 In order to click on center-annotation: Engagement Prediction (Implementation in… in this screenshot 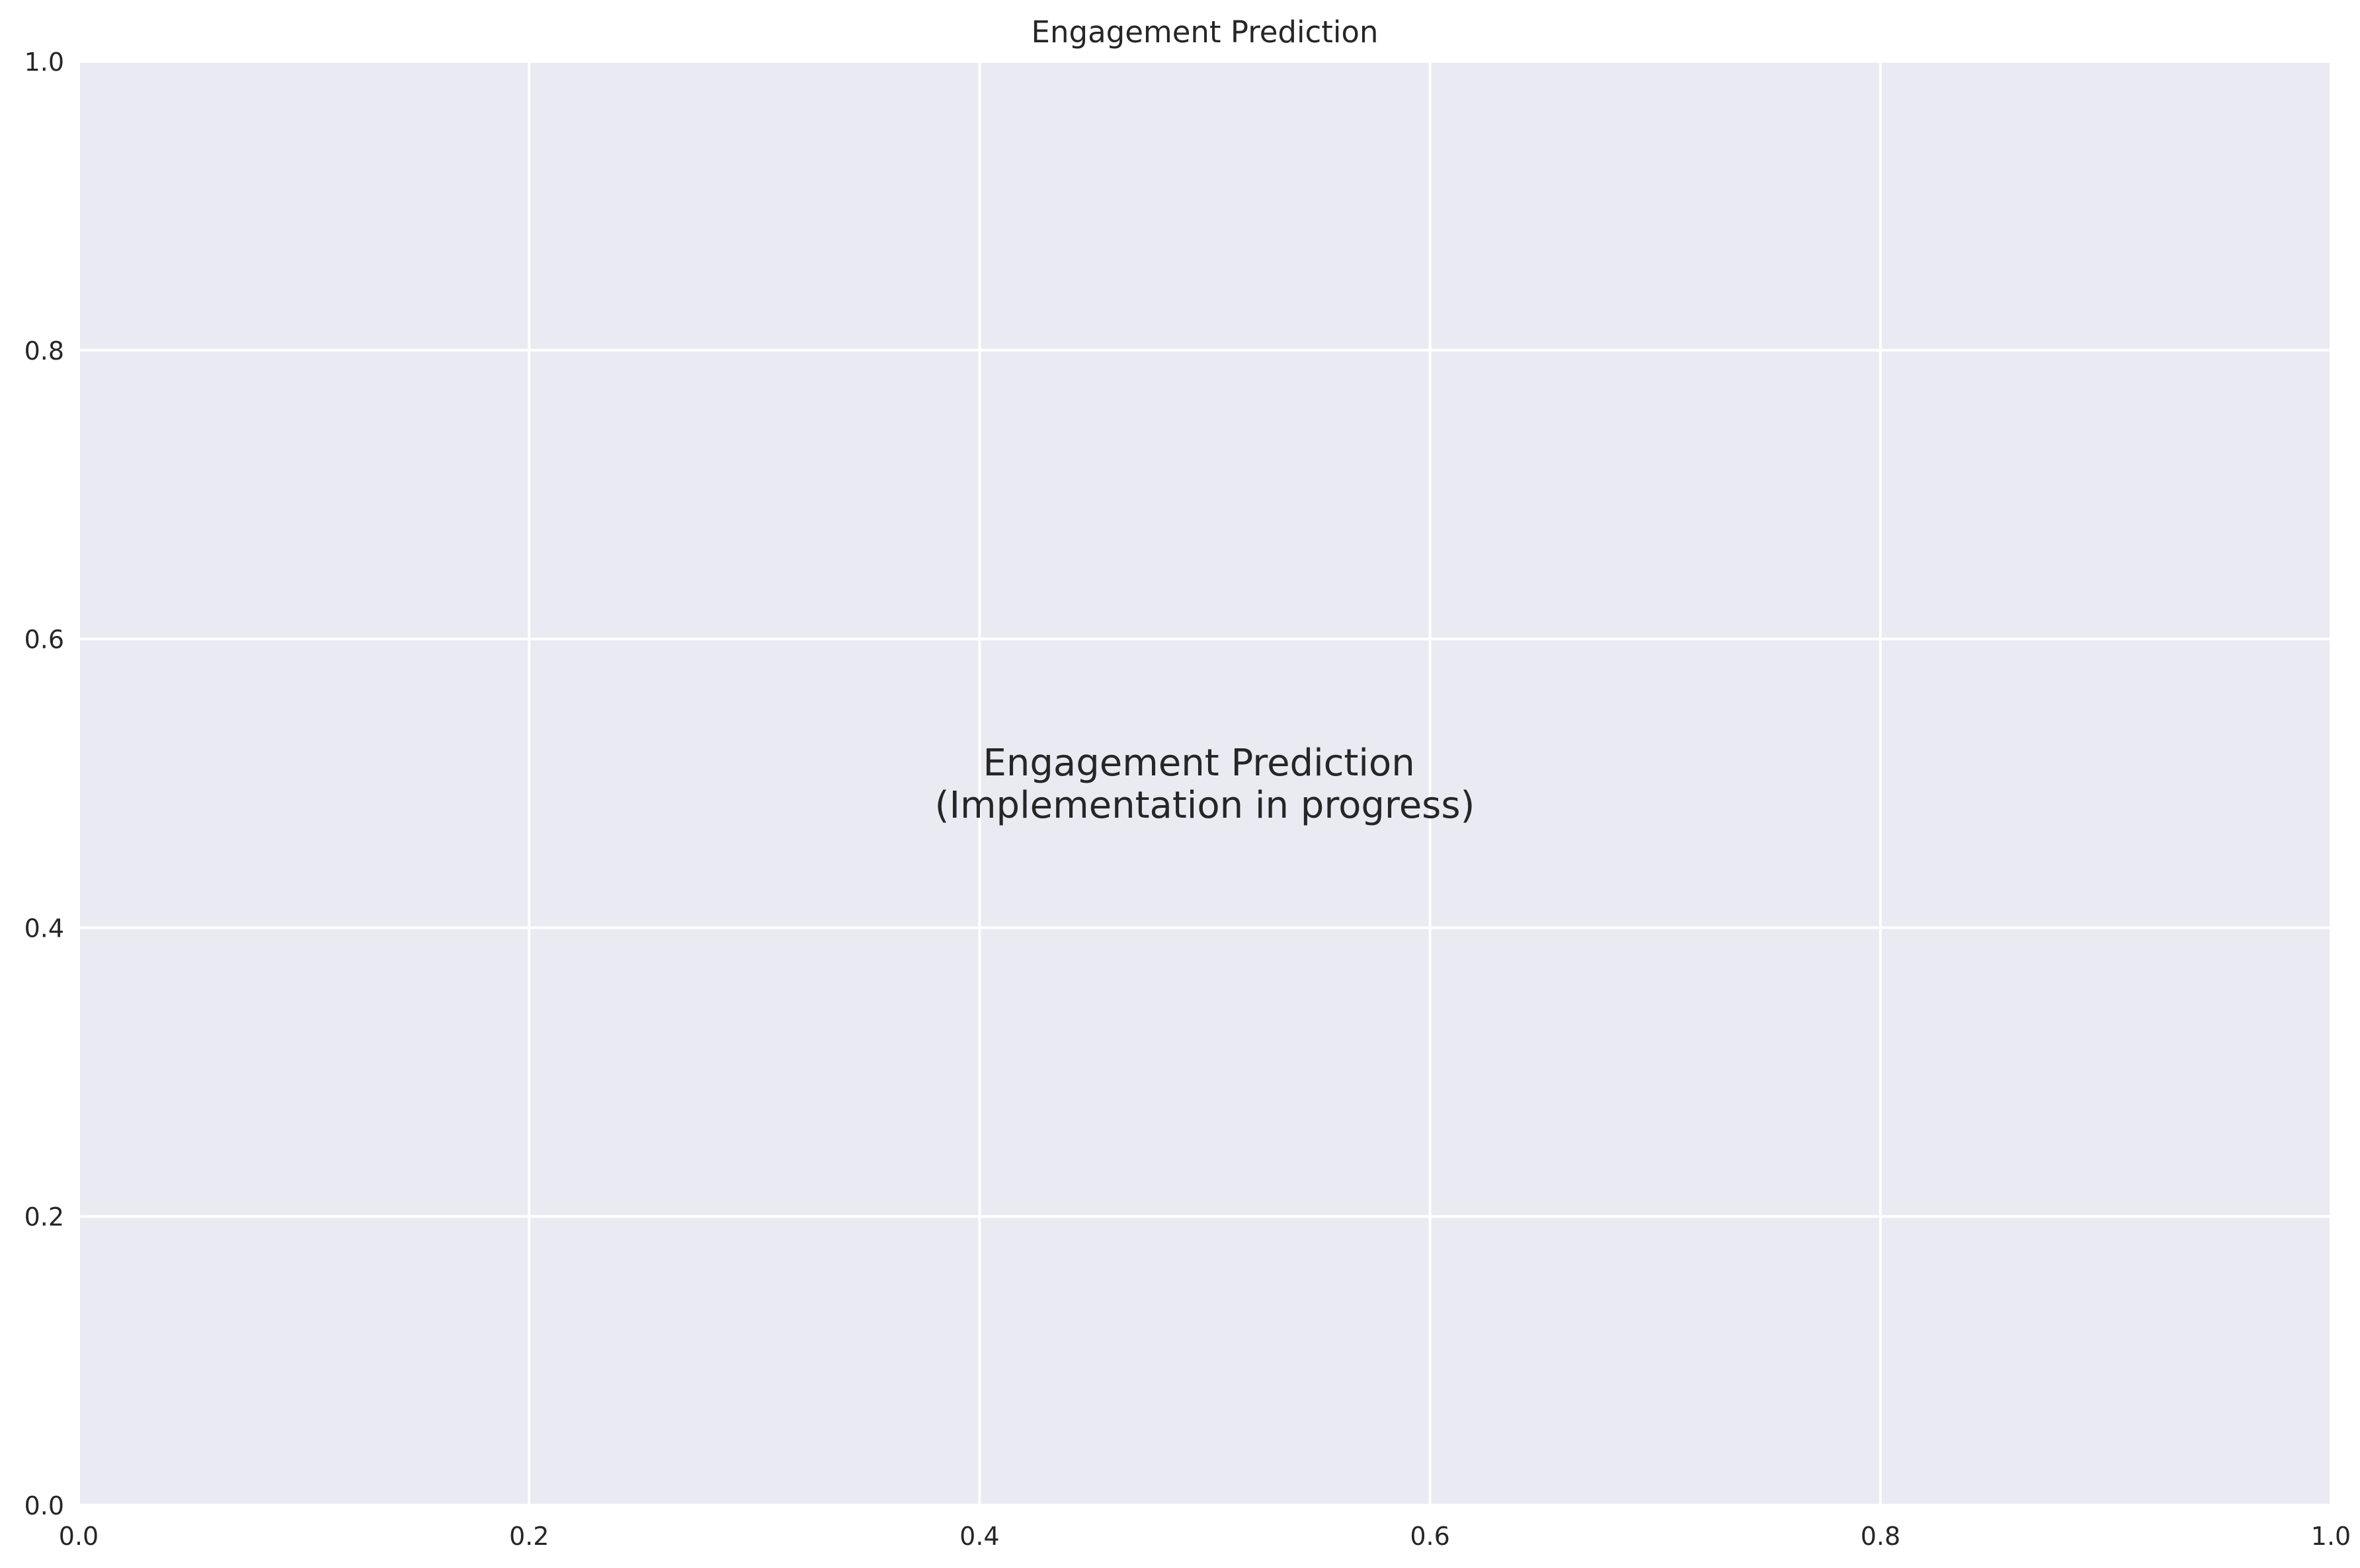, I will do `click(1205, 784)`.